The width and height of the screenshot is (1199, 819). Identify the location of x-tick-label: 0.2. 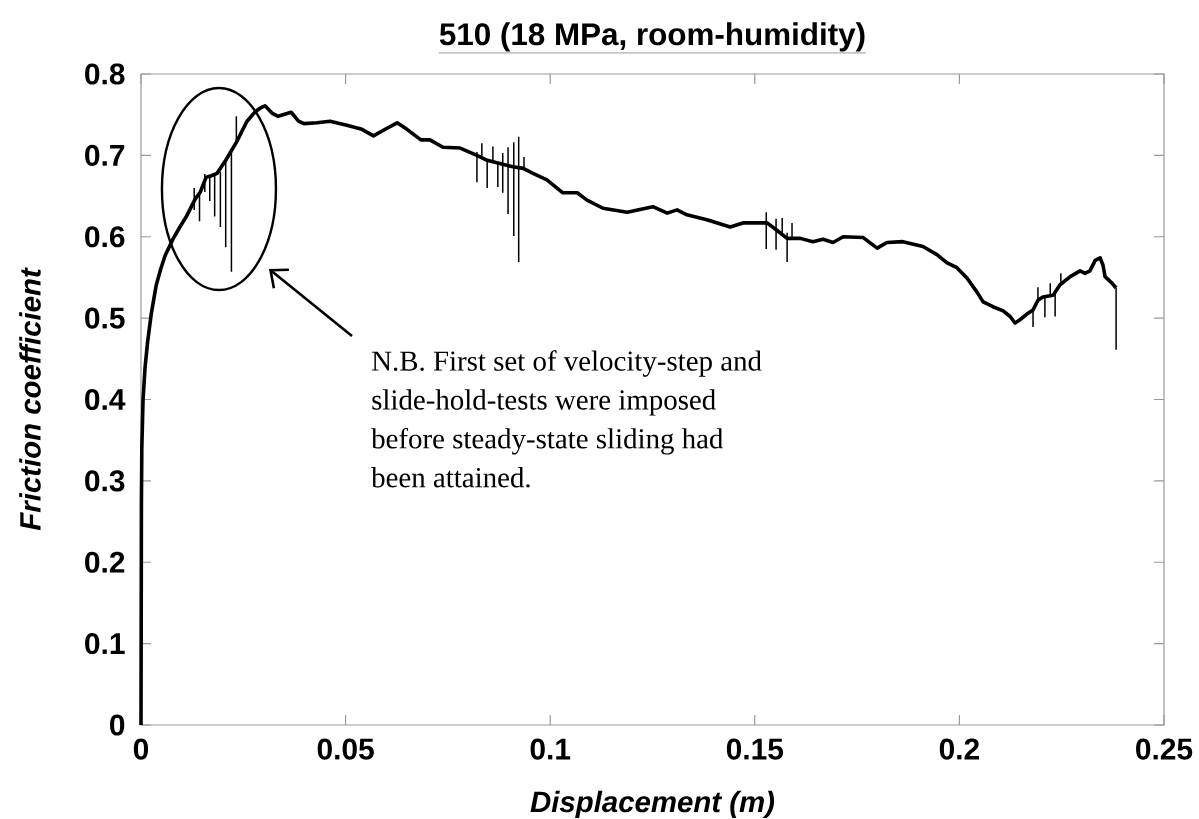
(959, 749).